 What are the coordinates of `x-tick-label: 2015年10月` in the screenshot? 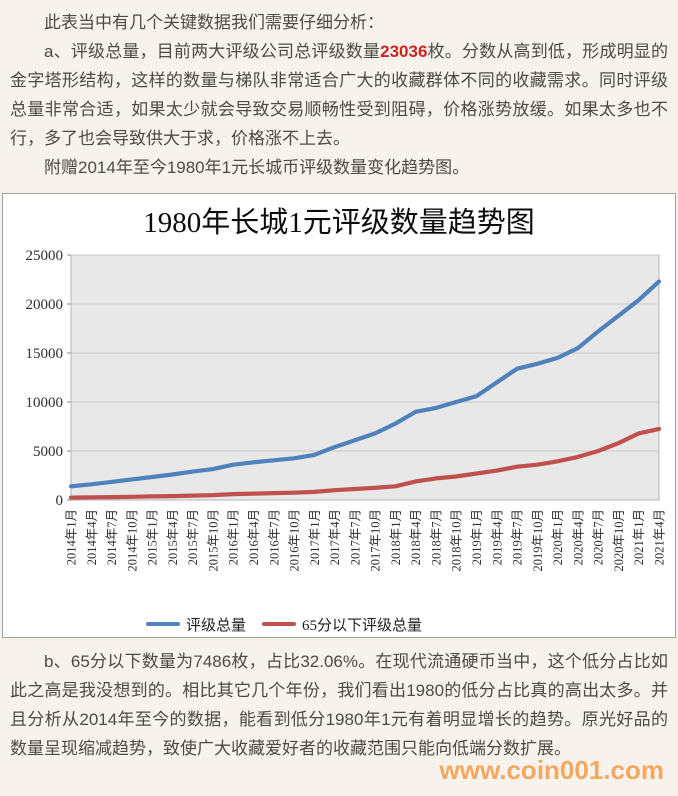 It's located at (213, 540).